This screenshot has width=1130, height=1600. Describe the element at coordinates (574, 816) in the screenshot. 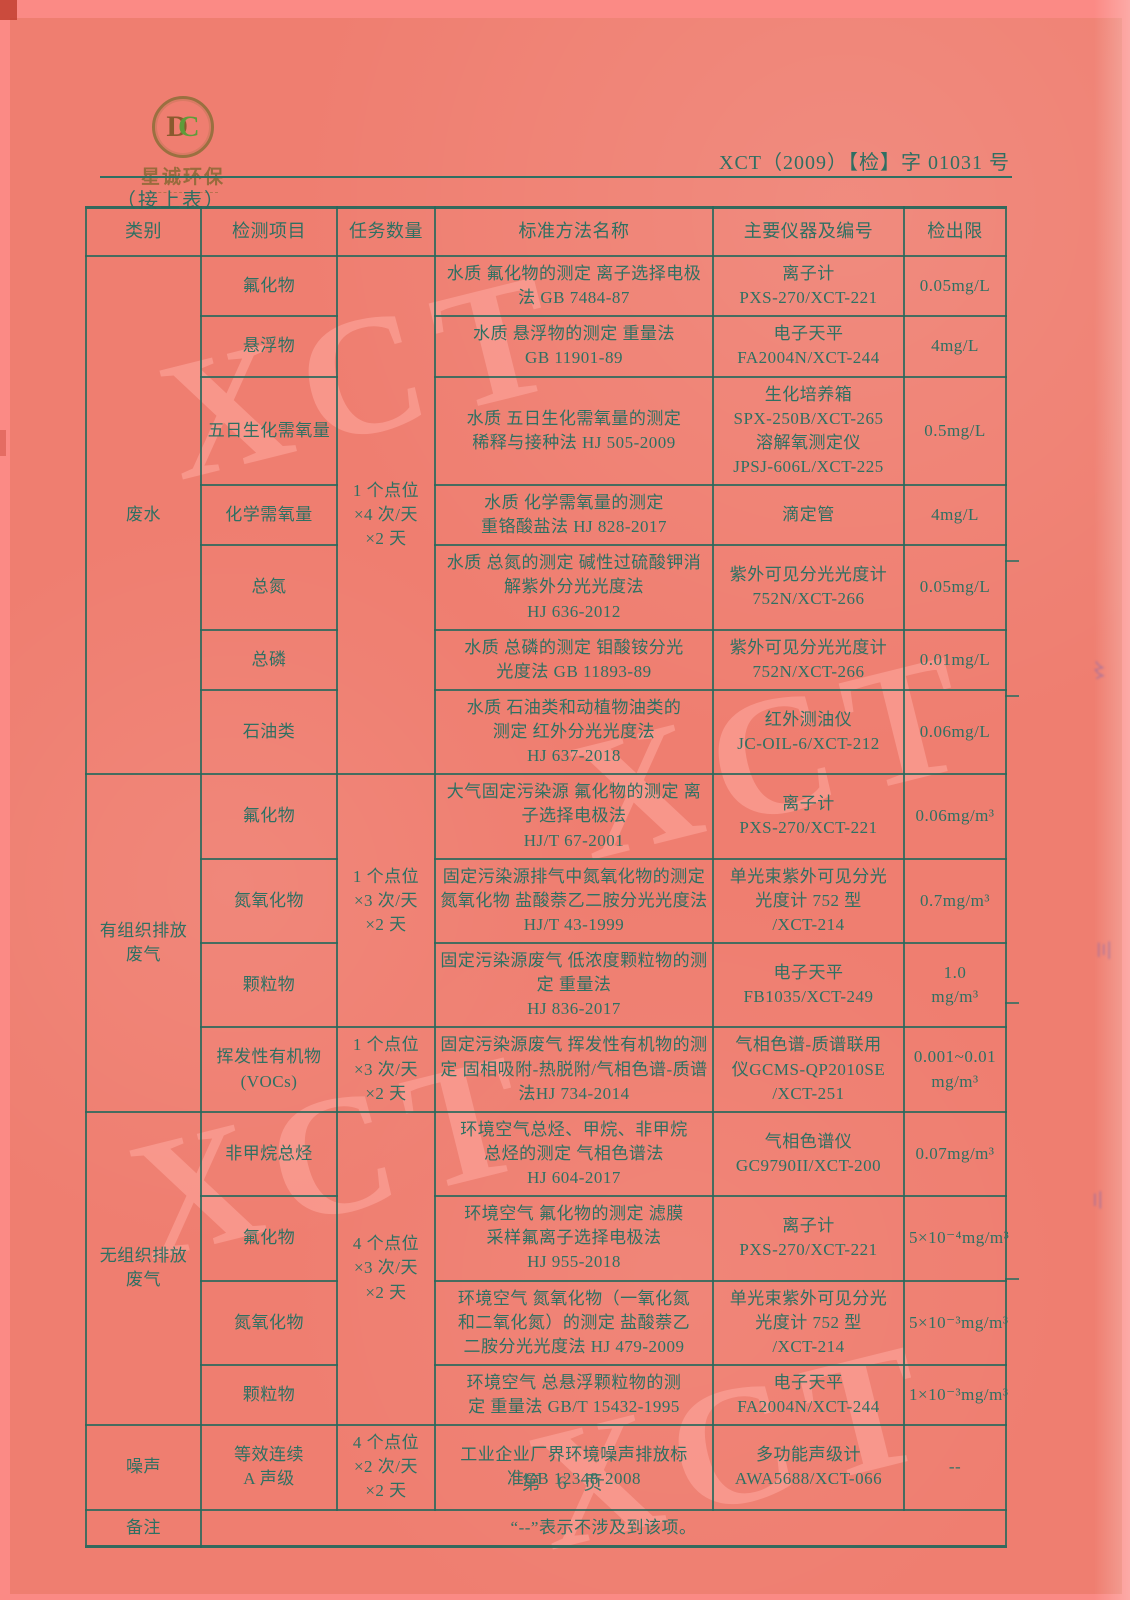

I see `cell-method: 大气固定污染源 氟化物的测定 离子选择电极法 HJ/T 67-2001` at that location.